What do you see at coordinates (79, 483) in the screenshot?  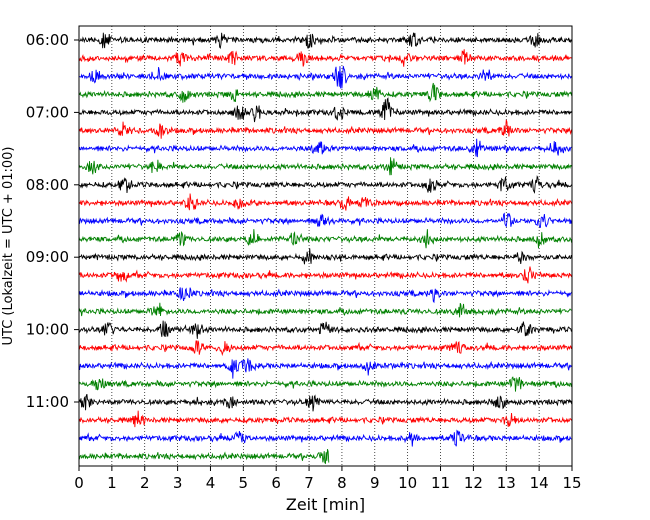 I see `x-tick-label: 0` at bounding box center [79, 483].